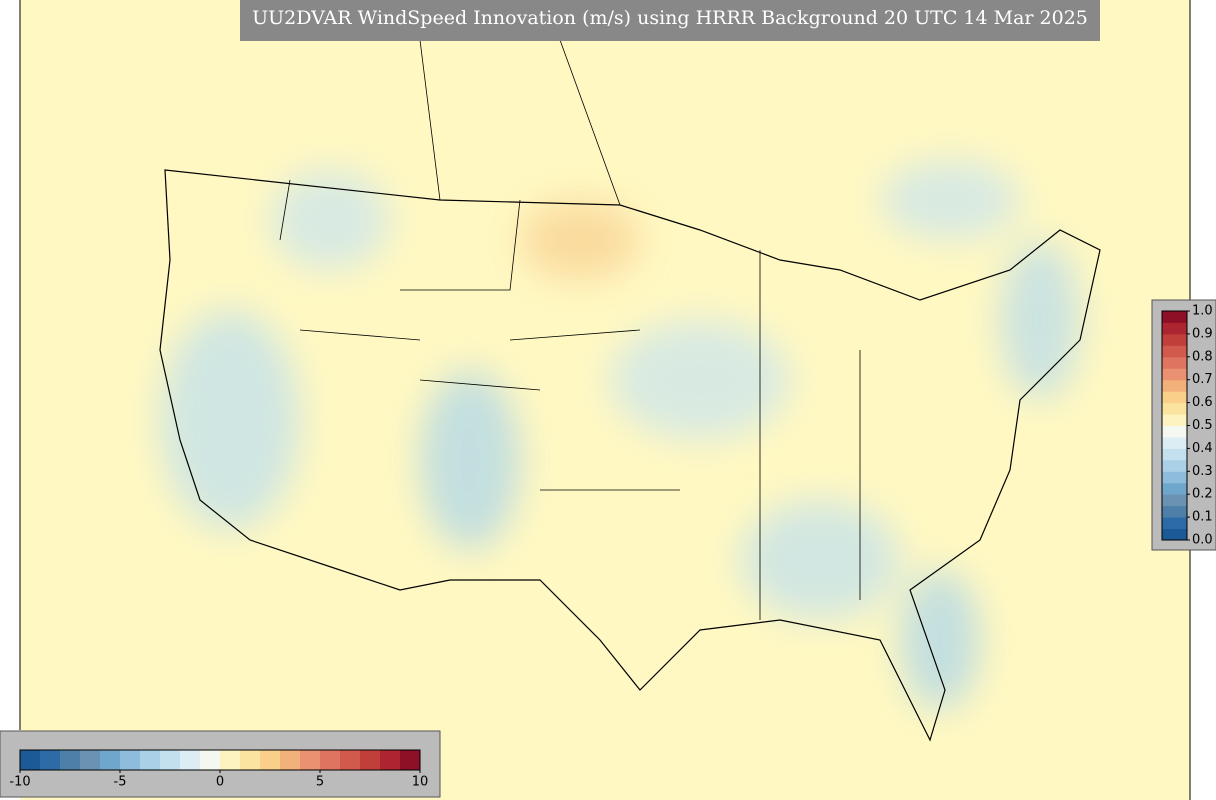  What do you see at coordinates (1202, 311) in the screenshot?
I see `colorbar-tick-label: 1.0` at bounding box center [1202, 311].